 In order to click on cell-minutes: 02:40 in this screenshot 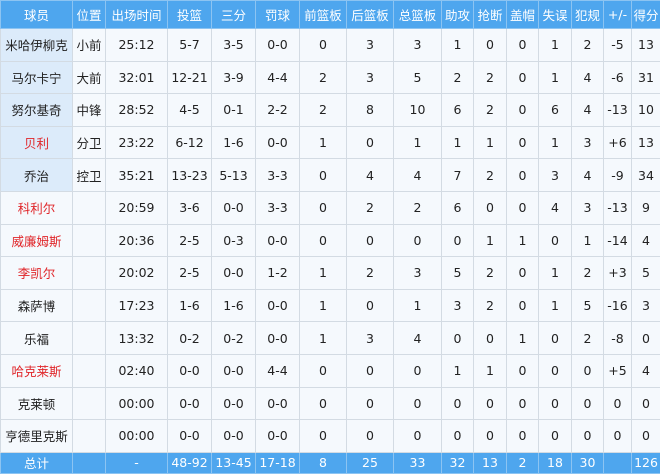, I will do `click(137, 370)`.